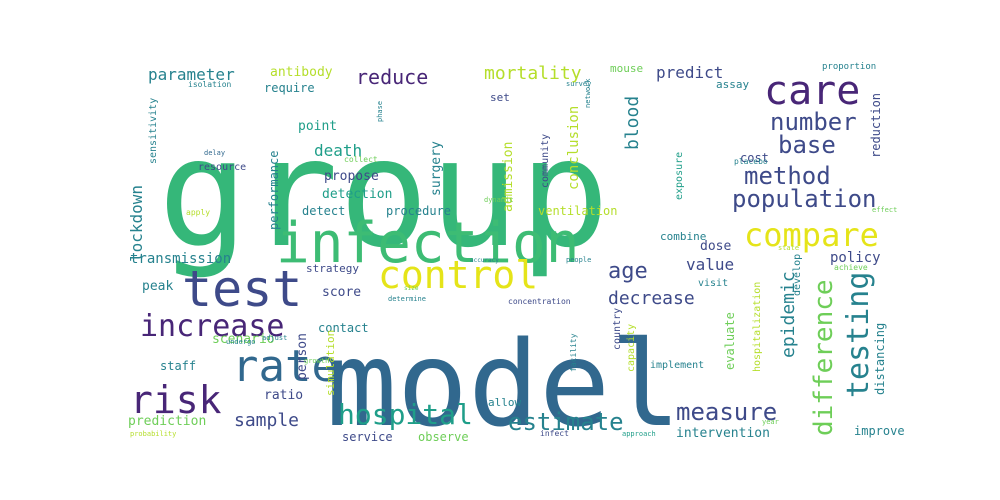 This screenshot has width=1000, height=500. Describe the element at coordinates (332, 268) in the screenshot. I see `word-strategy: strategy` at that location.